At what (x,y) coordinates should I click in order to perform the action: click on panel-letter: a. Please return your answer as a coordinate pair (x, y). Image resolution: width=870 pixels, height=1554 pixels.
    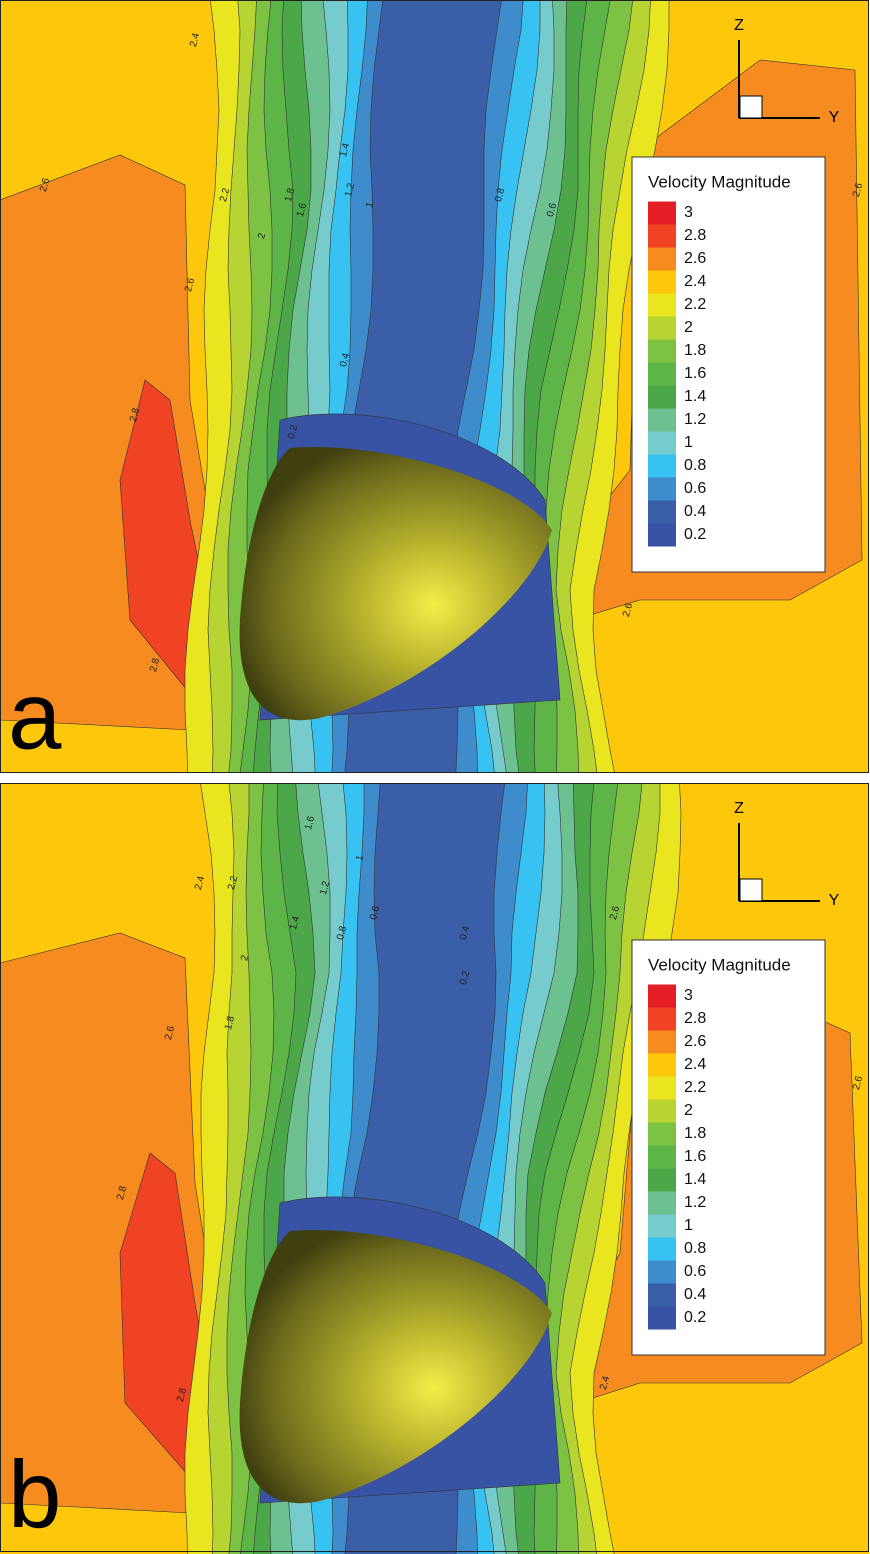
    Looking at the image, I should click on (35, 715).